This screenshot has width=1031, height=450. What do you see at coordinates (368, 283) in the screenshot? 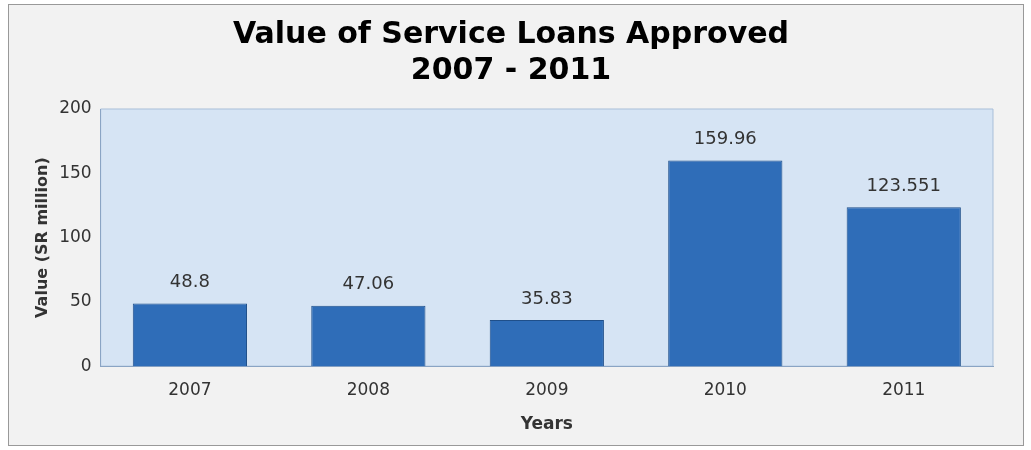
I see `data-label: 47.06` at bounding box center [368, 283].